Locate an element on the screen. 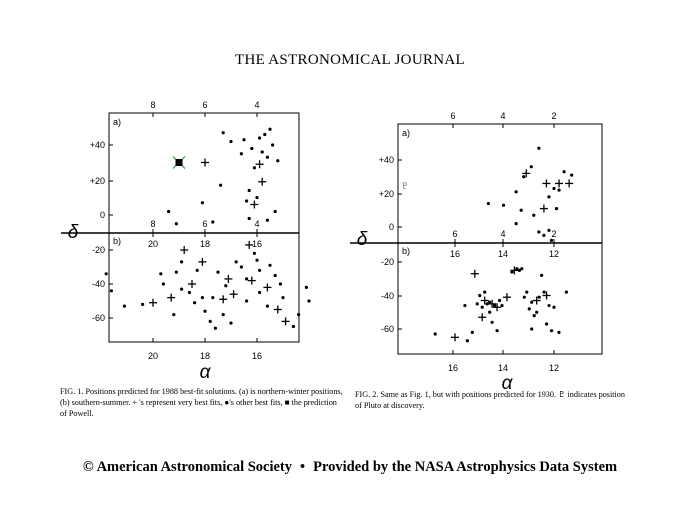  fig2-delta-symbol: δ is located at coordinates (362, 239).